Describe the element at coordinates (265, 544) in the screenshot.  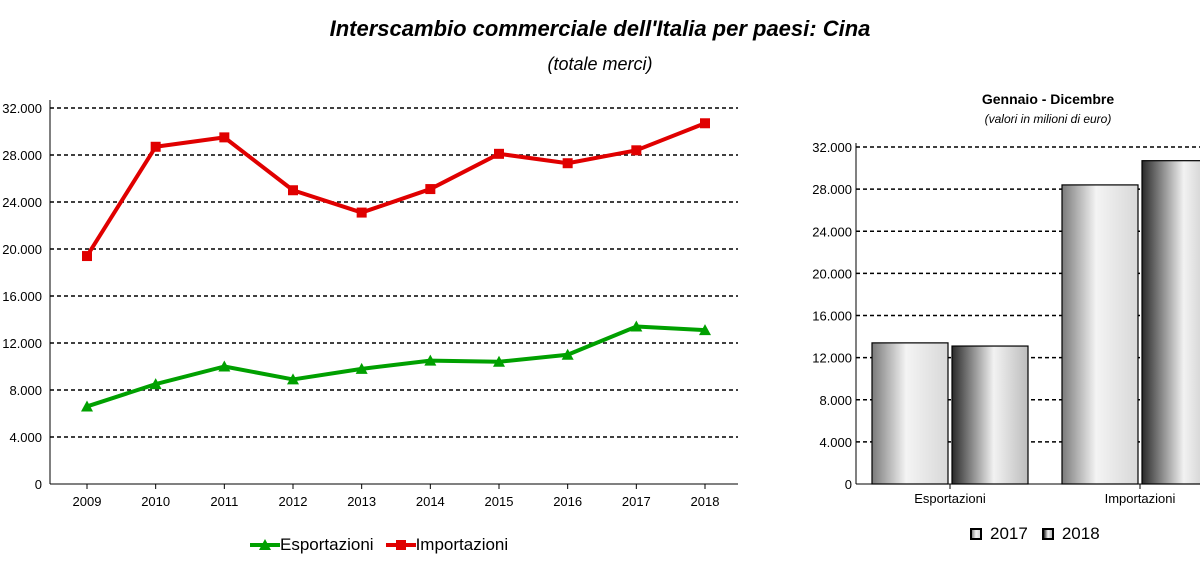
I see `triangle-line-icon` at that location.